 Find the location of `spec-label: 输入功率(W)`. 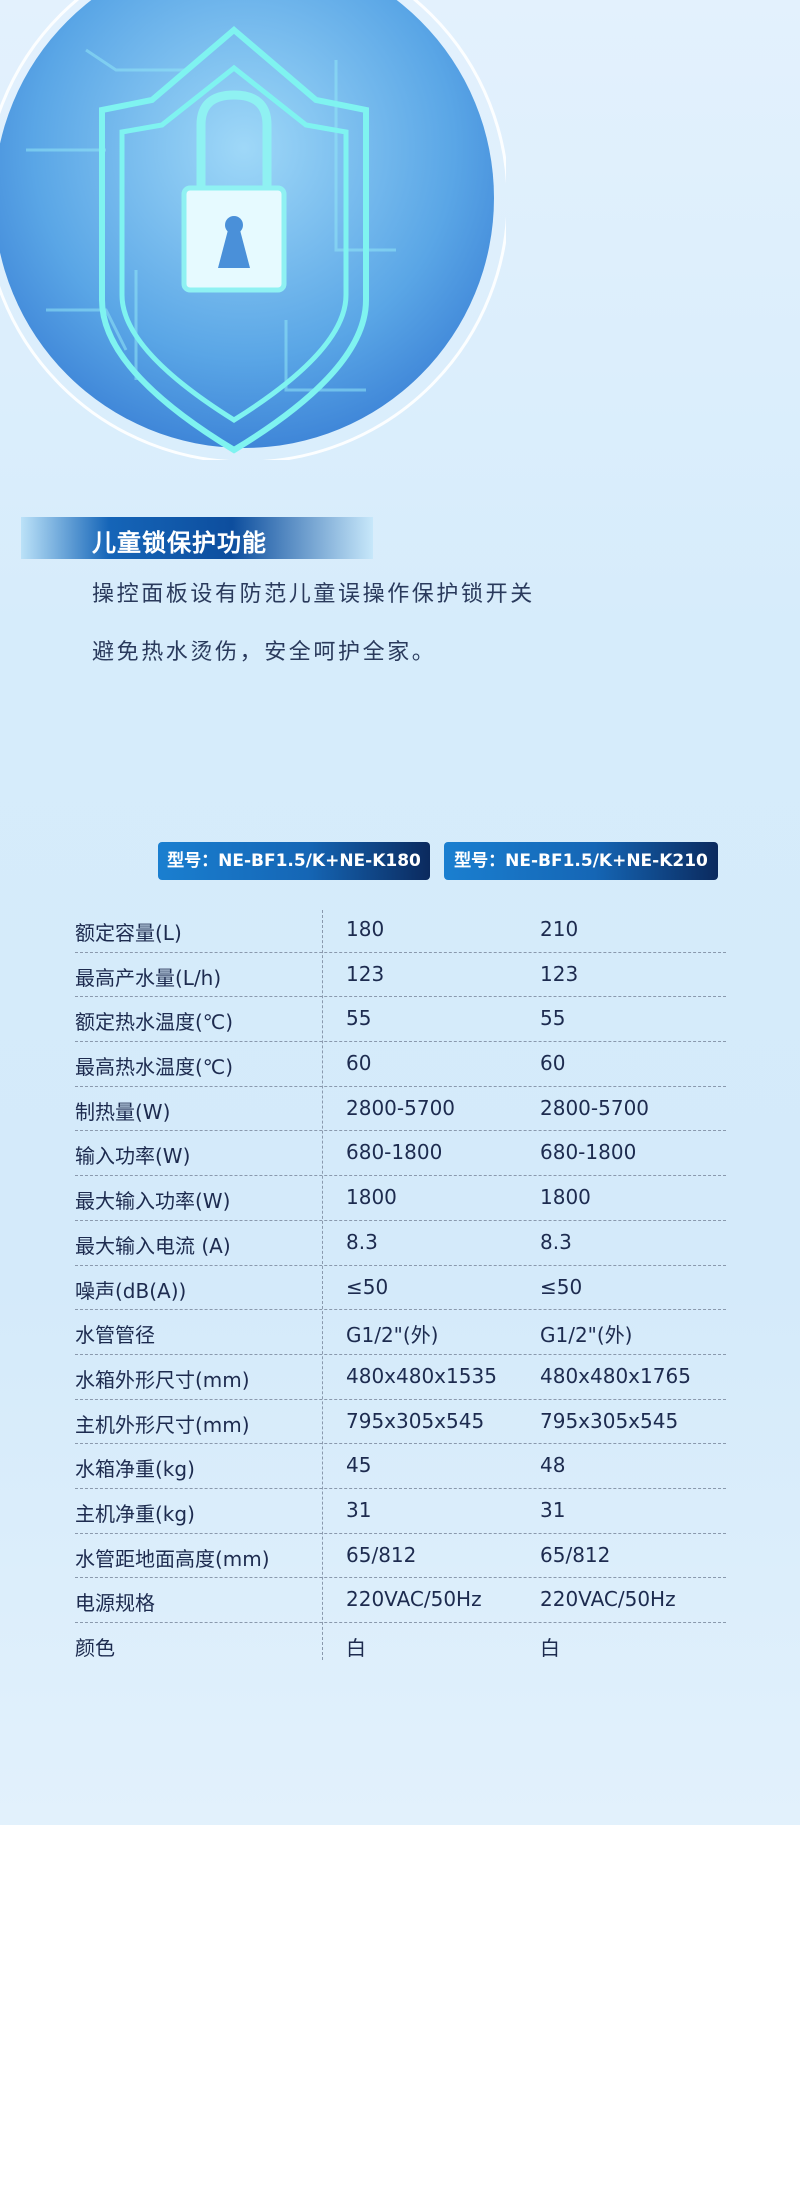

spec-label: 输入功率(W) is located at coordinates (133, 1156).